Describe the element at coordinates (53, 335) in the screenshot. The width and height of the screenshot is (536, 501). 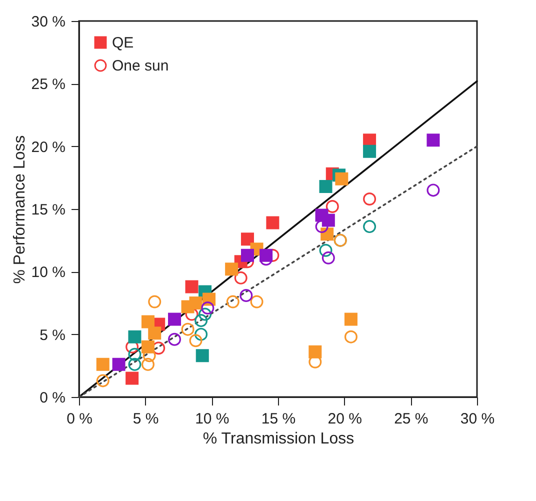
I see `y-tick-label: 5 %` at that location.